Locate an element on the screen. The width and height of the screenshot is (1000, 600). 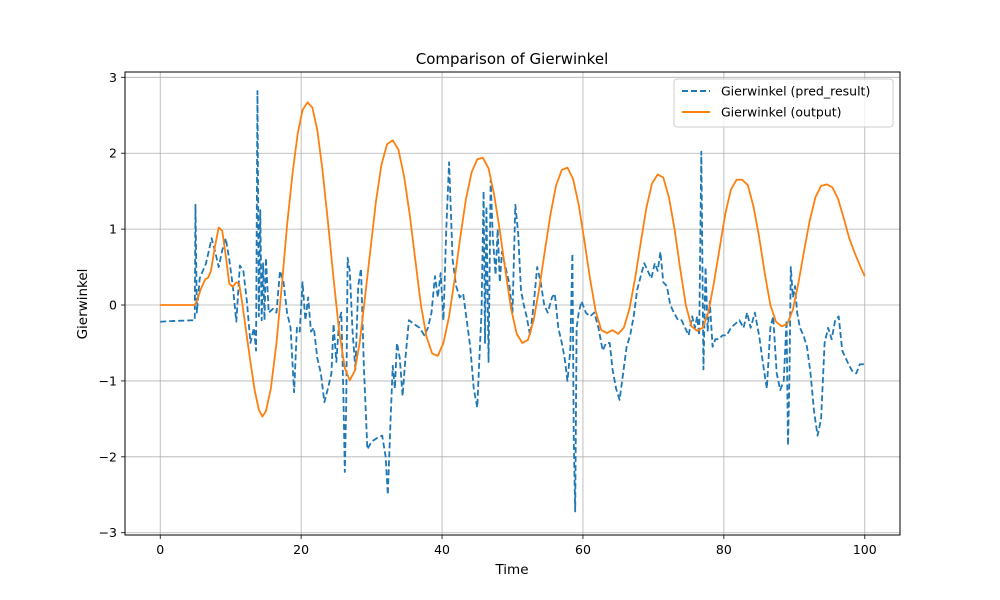
y-tick-label: 2 is located at coordinates (113, 153).